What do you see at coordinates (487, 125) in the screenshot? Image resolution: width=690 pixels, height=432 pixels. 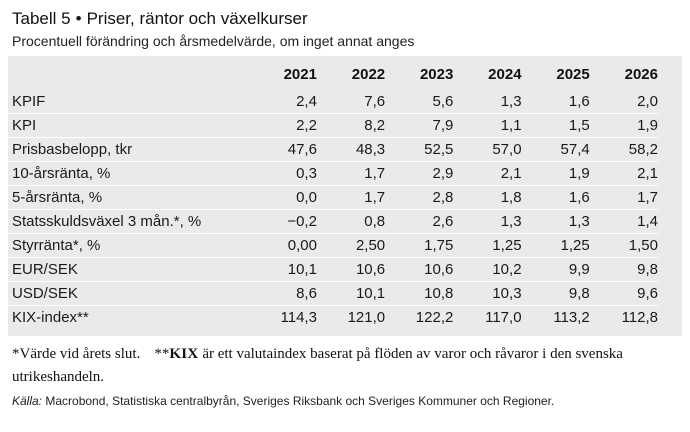 I see `table-cell: 1,1` at bounding box center [487, 125].